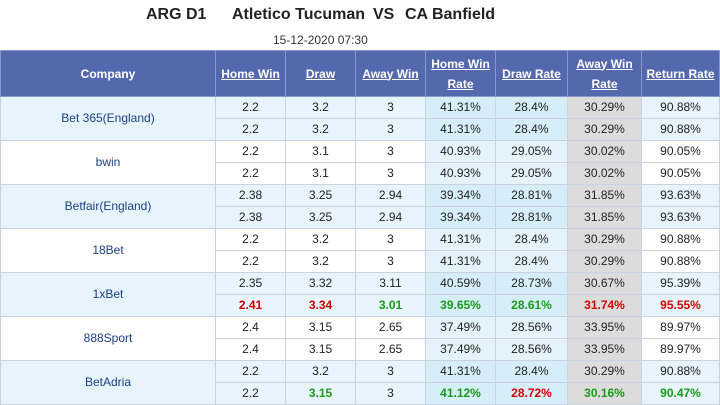 The image size is (720, 405). What do you see at coordinates (320, 305) in the screenshot?
I see `cell-draw: 3.34` at bounding box center [320, 305].